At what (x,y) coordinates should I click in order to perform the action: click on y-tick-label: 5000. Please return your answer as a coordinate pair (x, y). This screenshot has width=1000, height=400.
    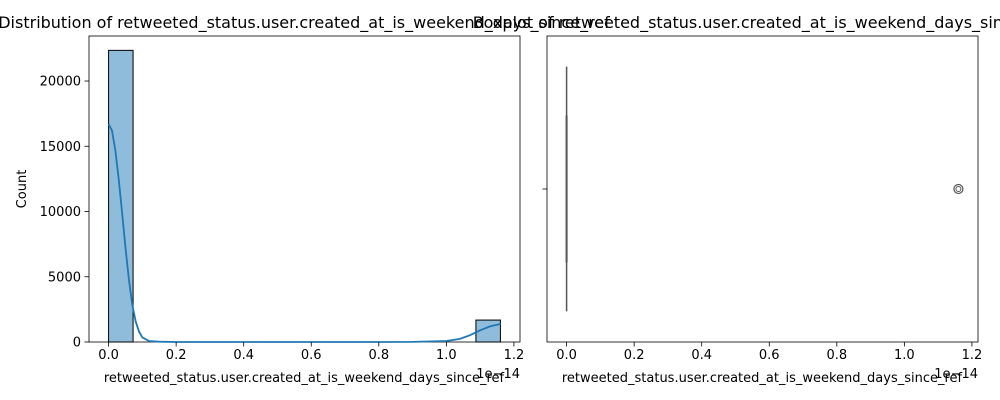
    Looking at the image, I should click on (64, 277).